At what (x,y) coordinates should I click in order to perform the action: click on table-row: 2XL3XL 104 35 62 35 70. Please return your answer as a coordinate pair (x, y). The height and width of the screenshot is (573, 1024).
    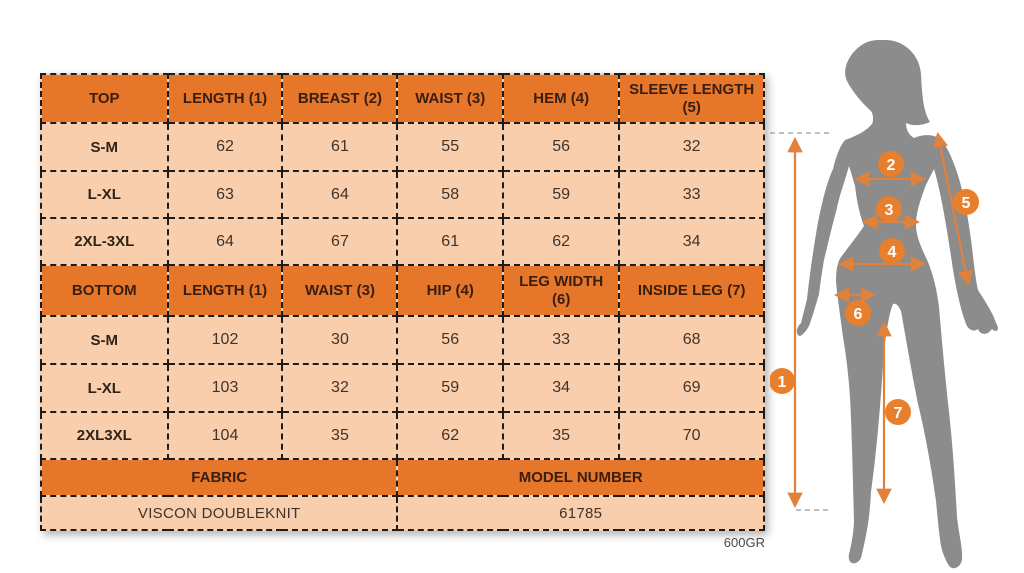
    Looking at the image, I should click on (402, 435).